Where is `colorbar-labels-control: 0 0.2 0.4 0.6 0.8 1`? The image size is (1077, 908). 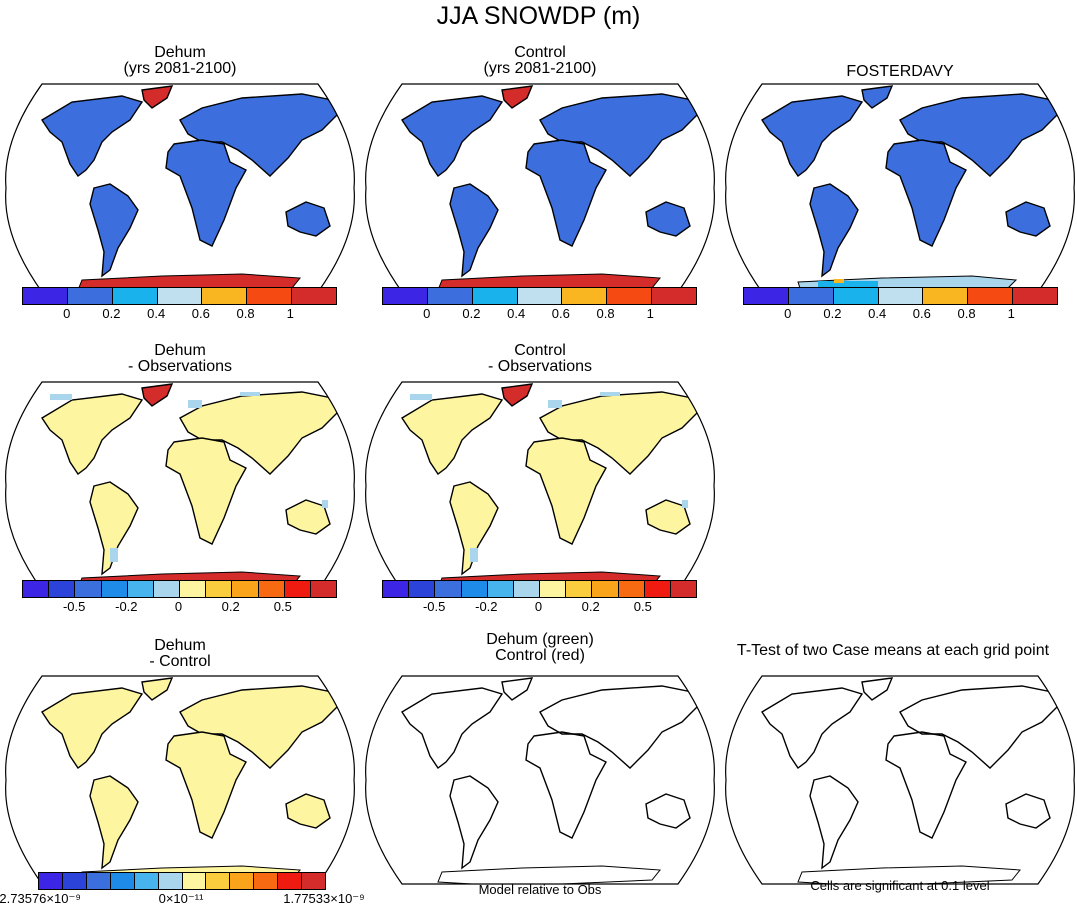 colorbar-labels-control: 0 0.2 0.4 0.6 0.8 1 is located at coordinates (538, 314).